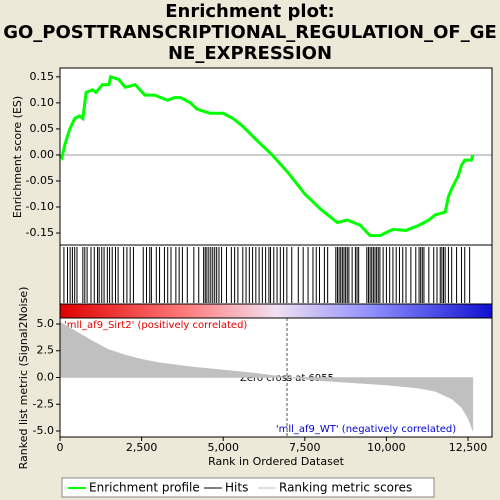  I want to click on y-axis-label: Enrichment score (ES), so click(17, 157).